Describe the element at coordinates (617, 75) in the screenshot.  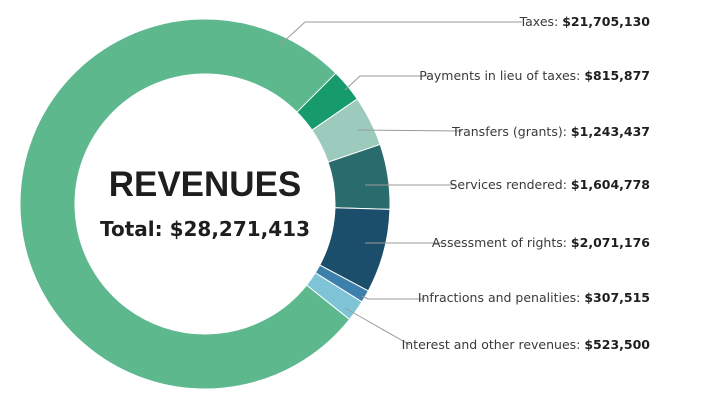
I see `slice-label-value: $815,877` at that location.